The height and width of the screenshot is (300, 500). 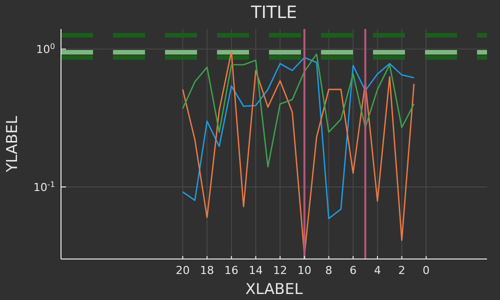 I want to click on x-tick-label: 10, so click(x=304, y=270).